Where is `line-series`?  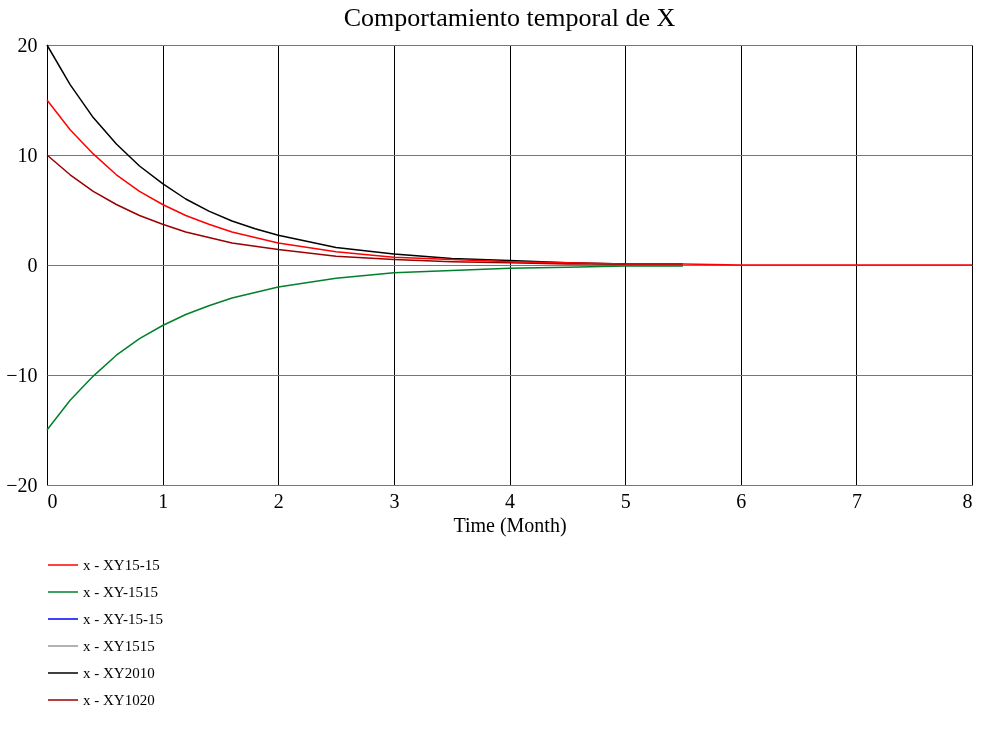
line-series is located at coordinates (365, 348).